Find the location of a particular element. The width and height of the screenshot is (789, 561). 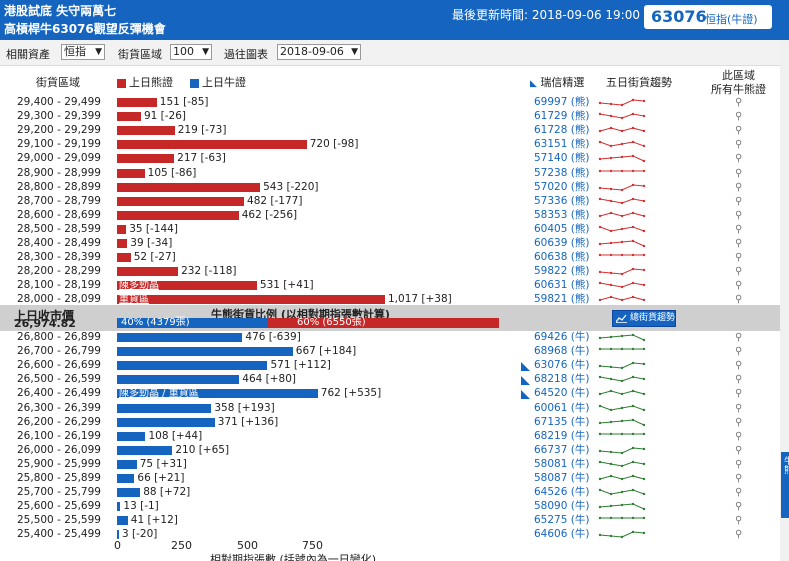

total-trend-button: 總街貨趨勢 is located at coordinates (644, 318).